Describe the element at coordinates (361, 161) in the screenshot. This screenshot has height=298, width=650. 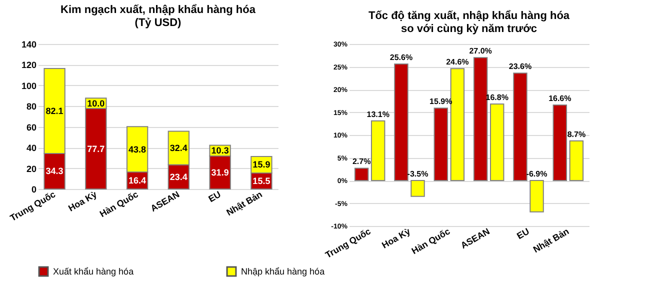
I see `data-label: 2.7%` at that location.